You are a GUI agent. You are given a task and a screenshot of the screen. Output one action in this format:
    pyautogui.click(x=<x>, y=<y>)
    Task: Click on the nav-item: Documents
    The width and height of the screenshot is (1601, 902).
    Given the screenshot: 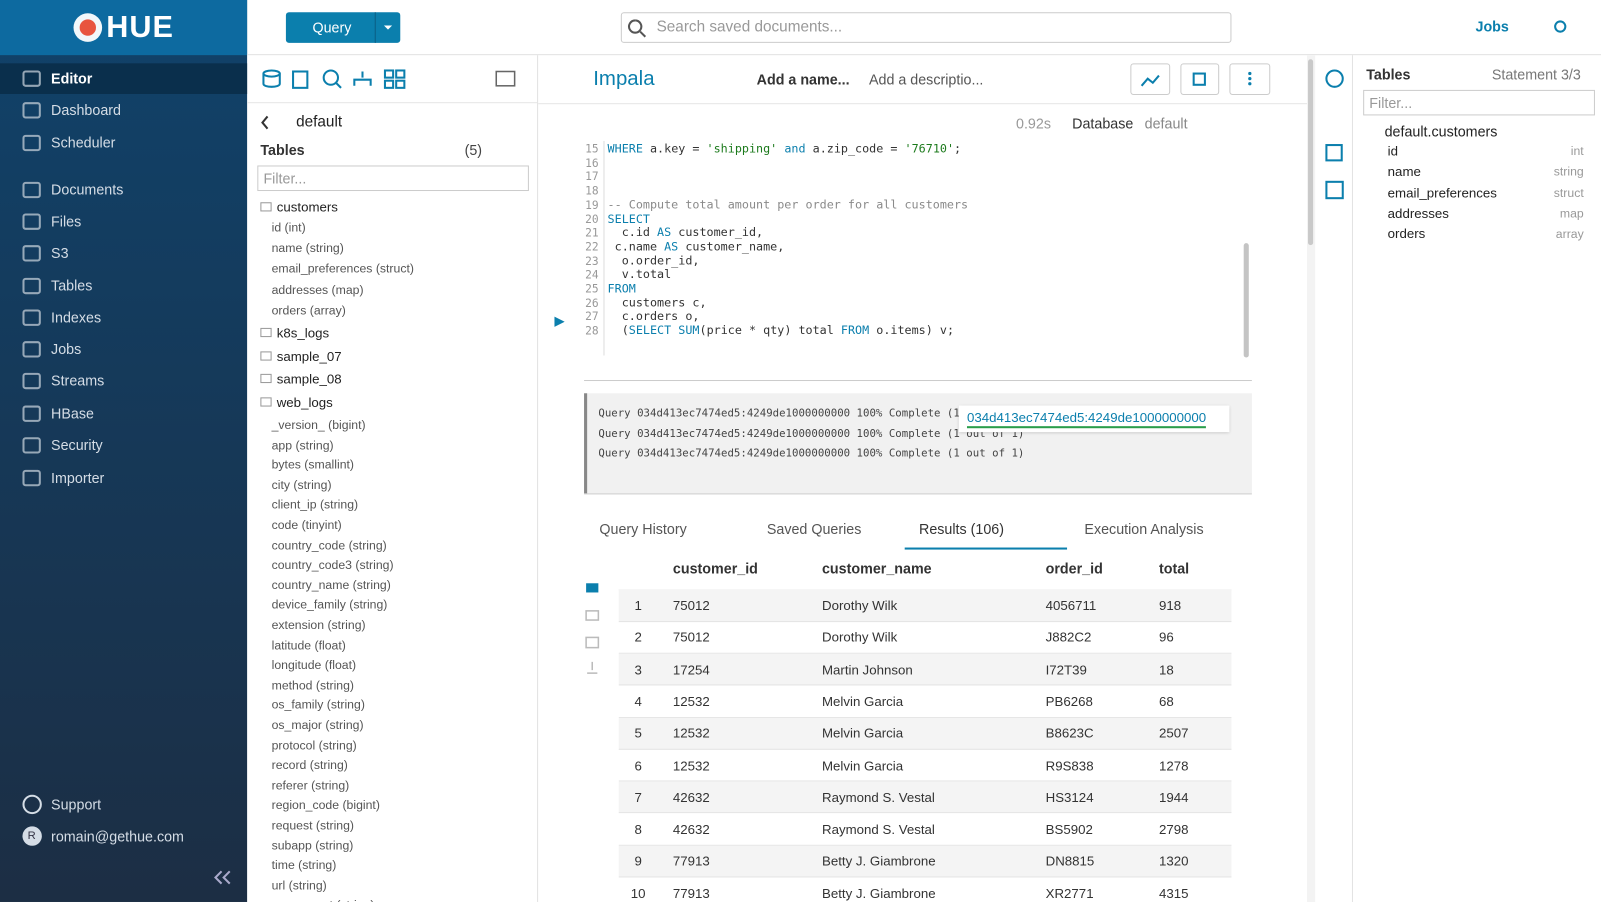 What is the action you would take?
    pyautogui.click(x=87, y=189)
    